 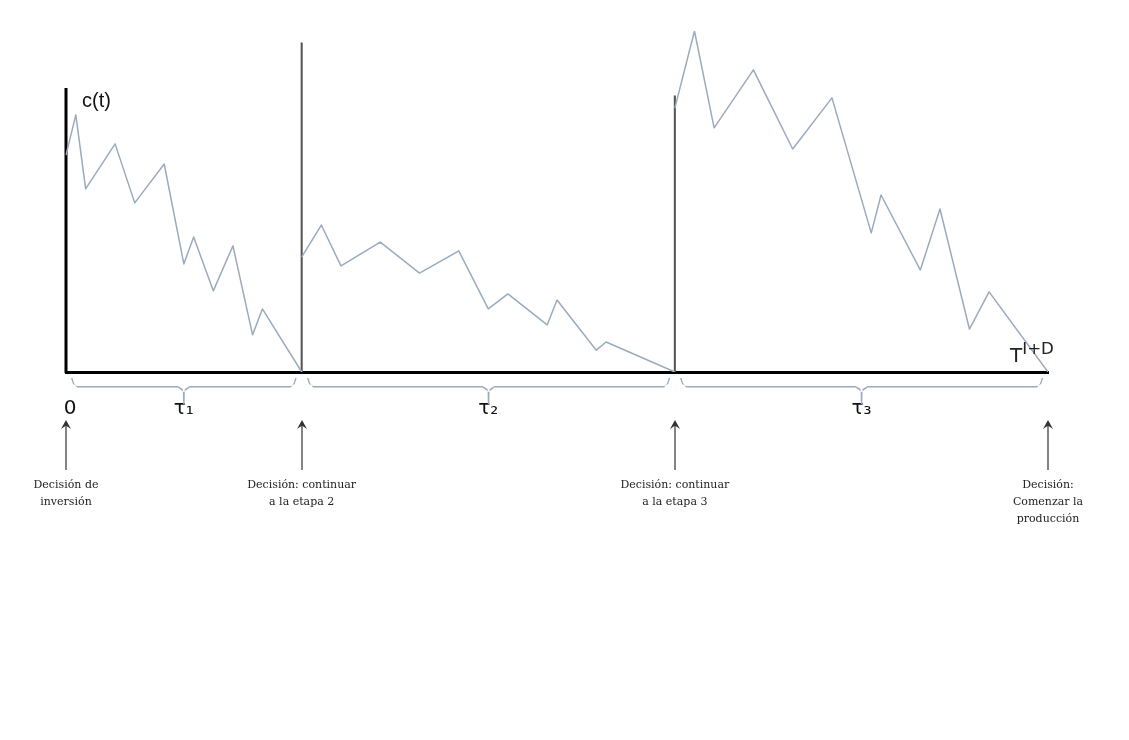 I want to click on text: Decisión de inversión, so click(x=66, y=493).